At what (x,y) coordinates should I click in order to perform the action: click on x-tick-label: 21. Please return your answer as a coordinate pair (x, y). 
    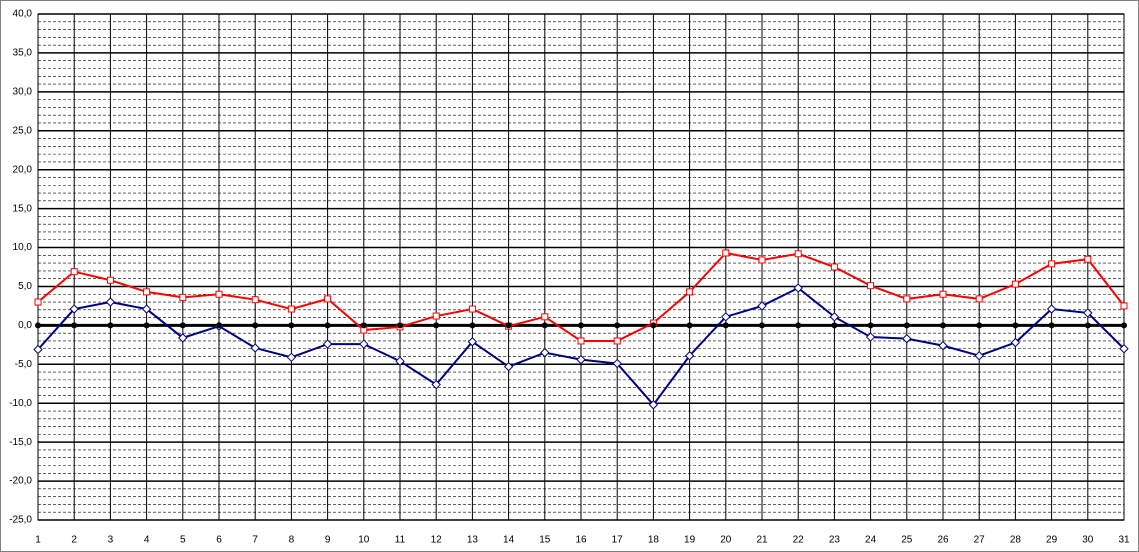
    Looking at the image, I should click on (762, 540).